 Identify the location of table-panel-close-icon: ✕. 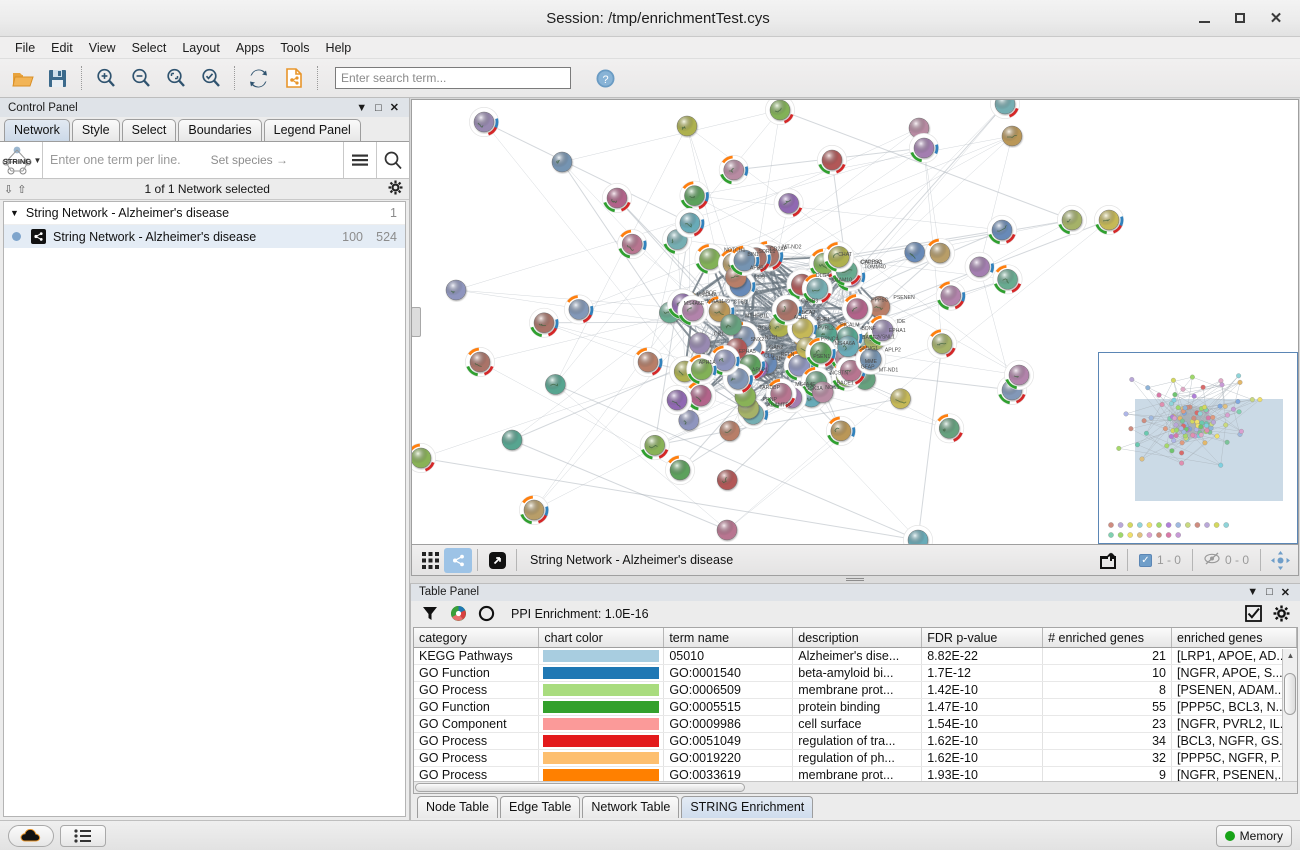
(1285, 592).